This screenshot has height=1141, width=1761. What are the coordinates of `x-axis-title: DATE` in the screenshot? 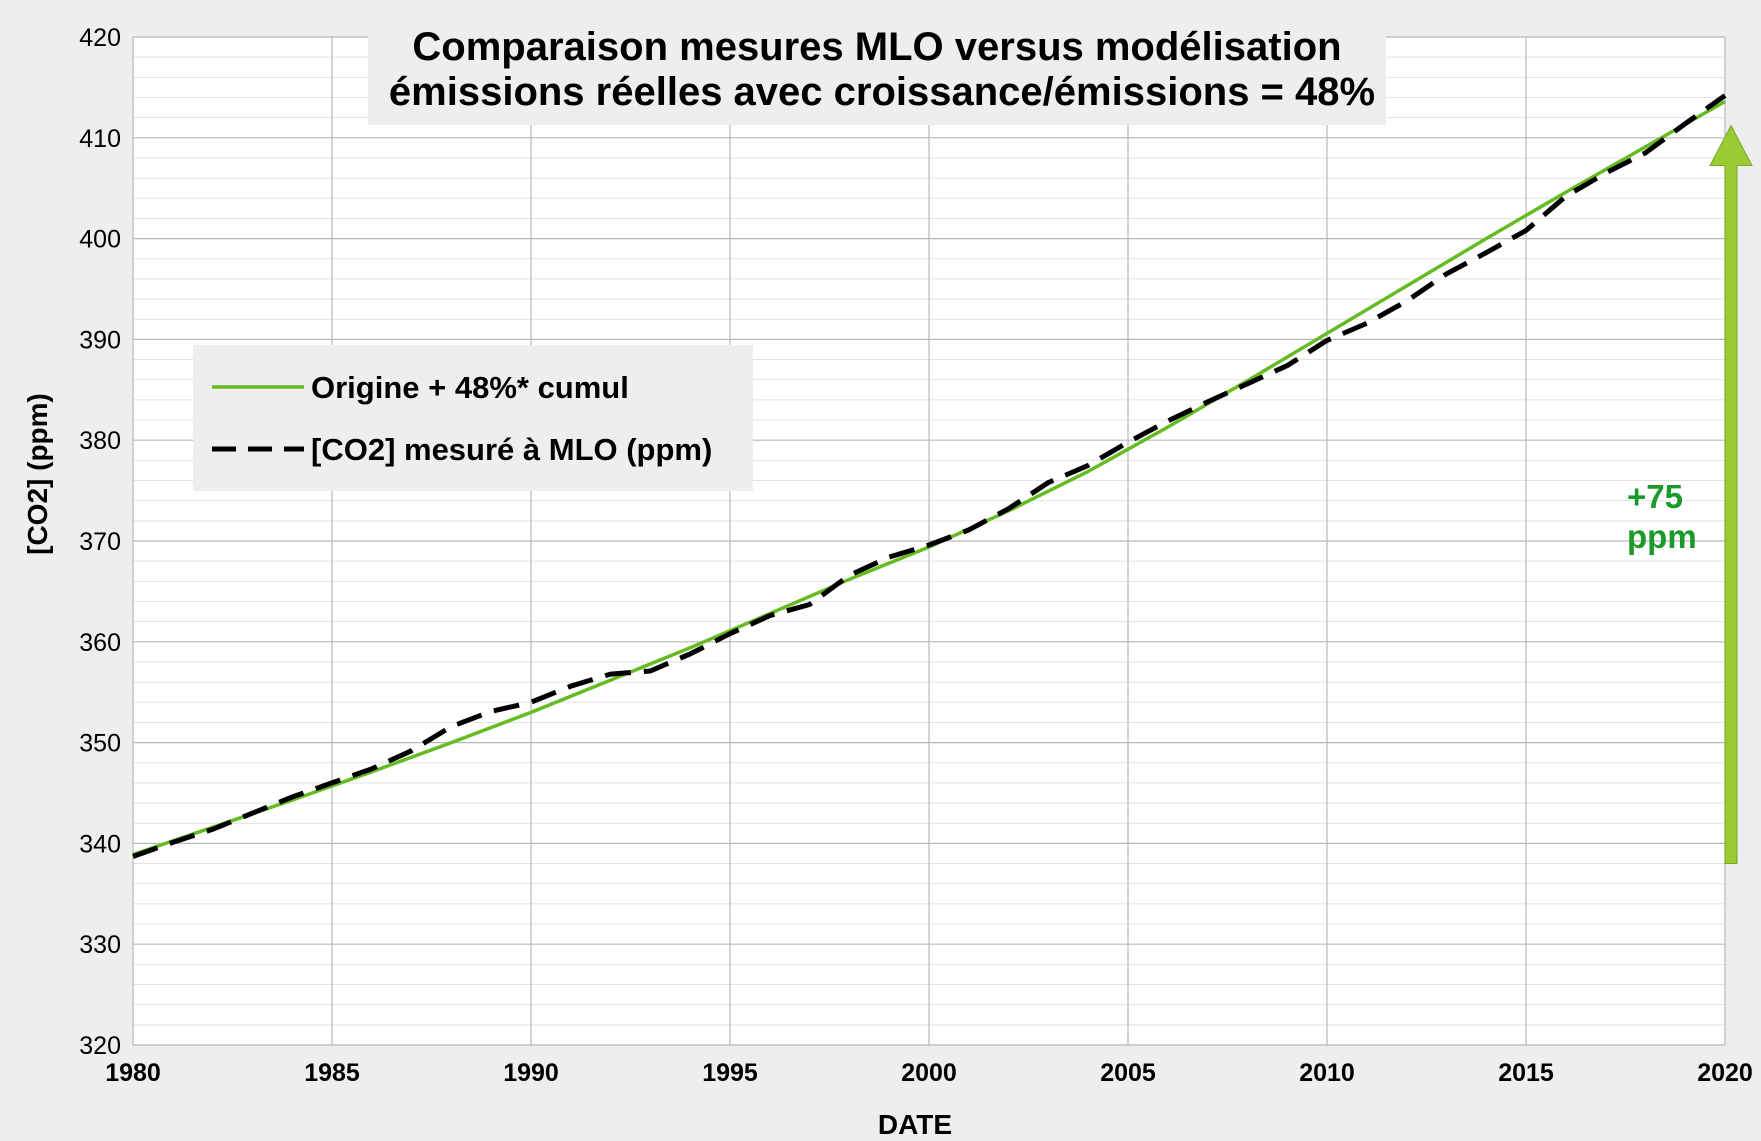 It's located at (915, 1124).